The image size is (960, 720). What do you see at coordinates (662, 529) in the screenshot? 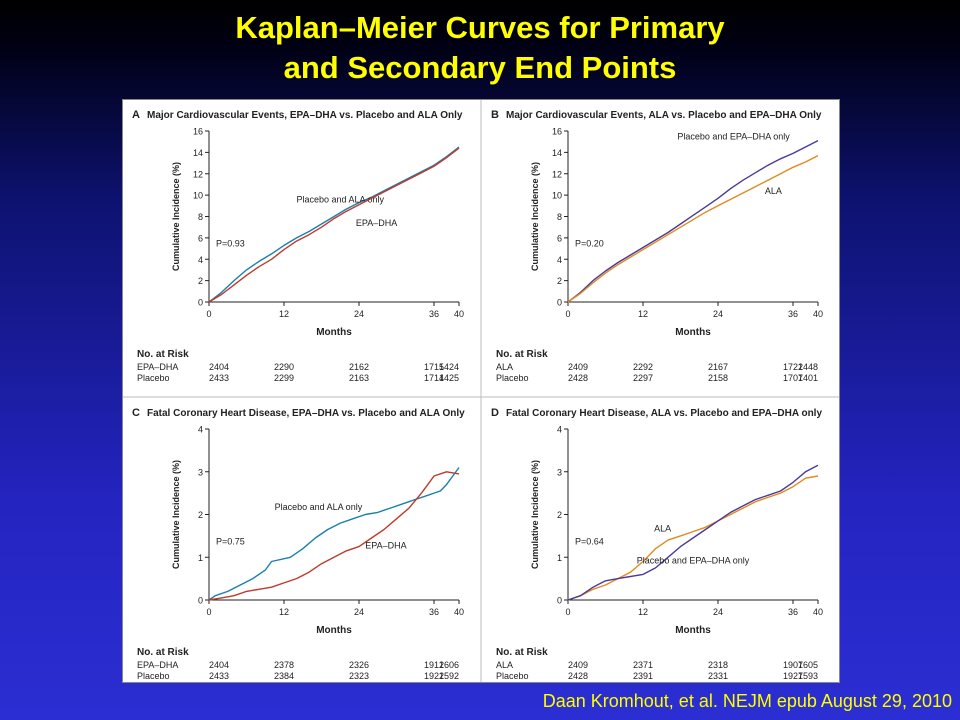
I see `panel-d-series-label-1: ALA` at bounding box center [662, 529].